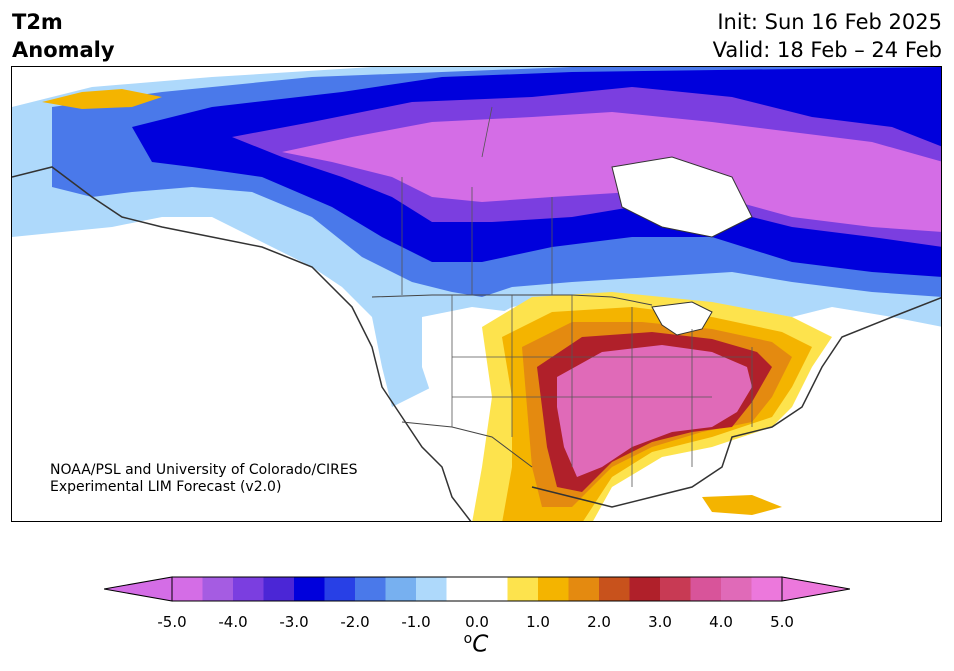 This screenshot has height=671, width=954. What do you see at coordinates (138, 589) in the screenshot?
I see `colorbar-extend-low` at bounding box center [138, 589].